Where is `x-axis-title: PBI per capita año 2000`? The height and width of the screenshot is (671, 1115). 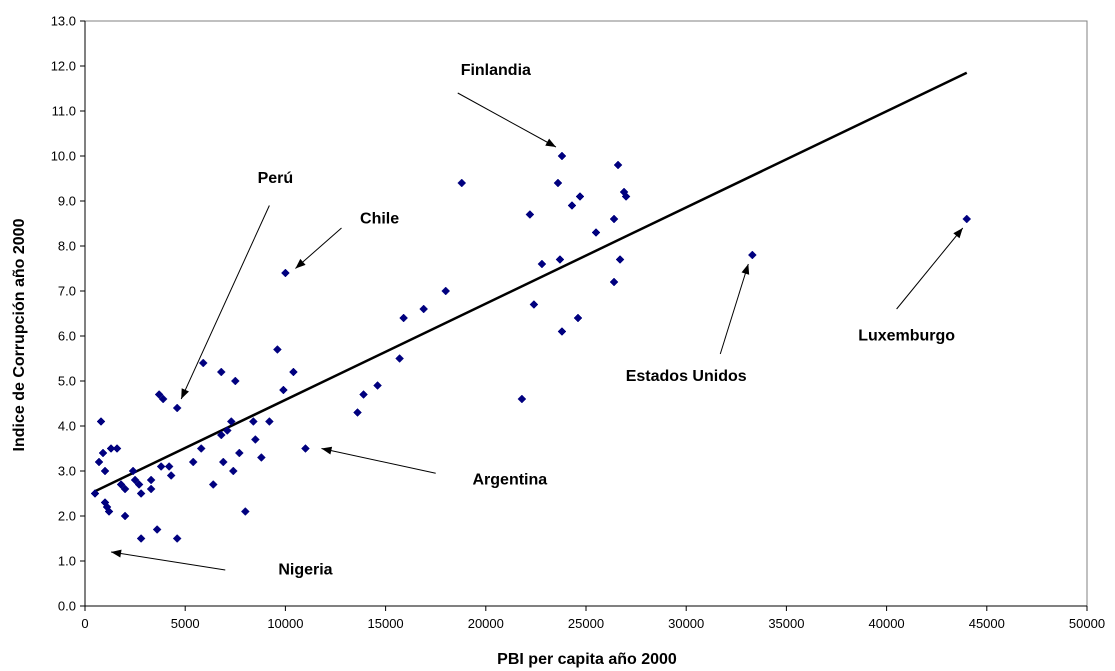
x-axis-title: PBI per capita año 2000 is located at coordinates (587, 659).